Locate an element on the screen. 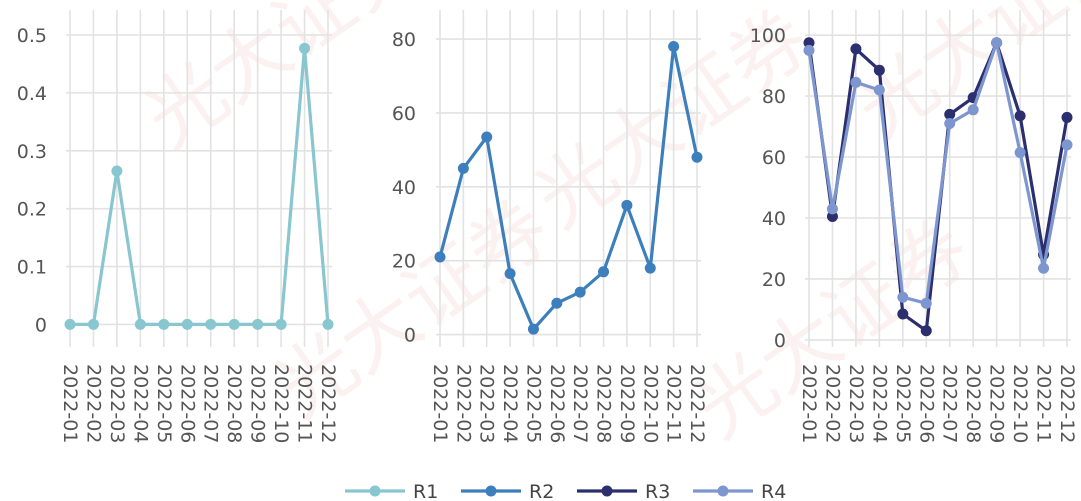  legend-item-r3: R3 is located at coordinates (623, 491).